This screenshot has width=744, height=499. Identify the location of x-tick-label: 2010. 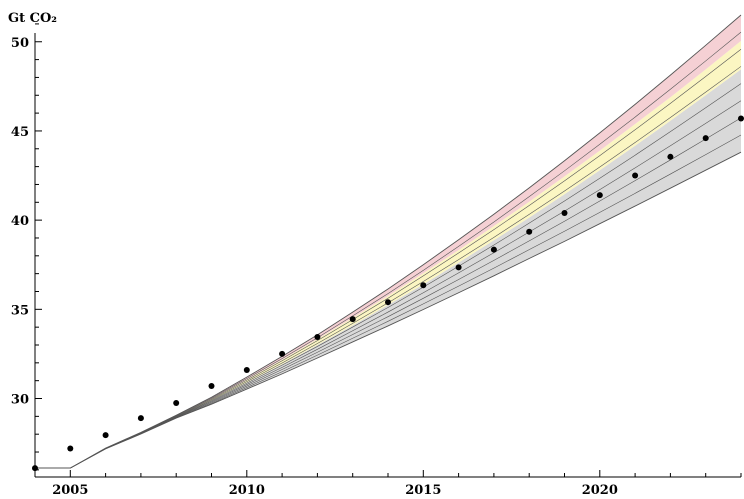
(247, 490).